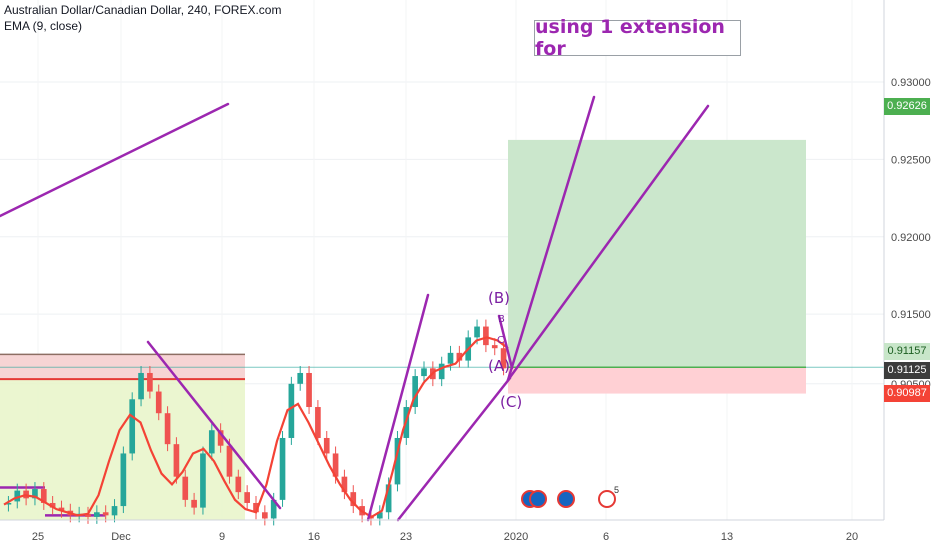  What do you see at coordinates (406, 537) in the screenshot?
I see `x-tick-label: 23` at bounding box center [406, 537].